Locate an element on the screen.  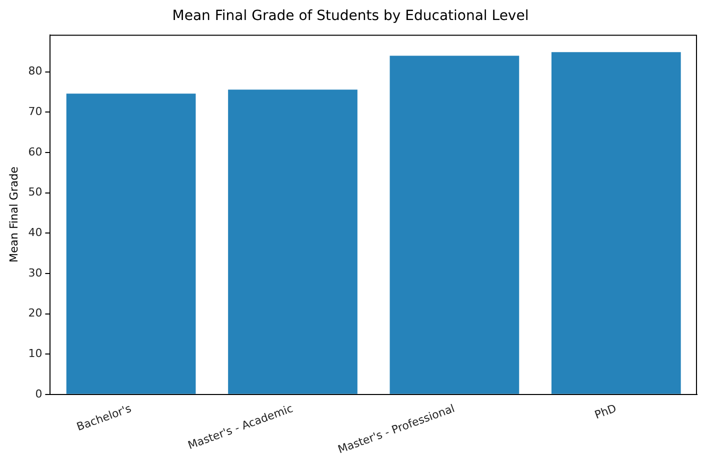
y-tick-label: 80 is located at coordinates (35, 71).